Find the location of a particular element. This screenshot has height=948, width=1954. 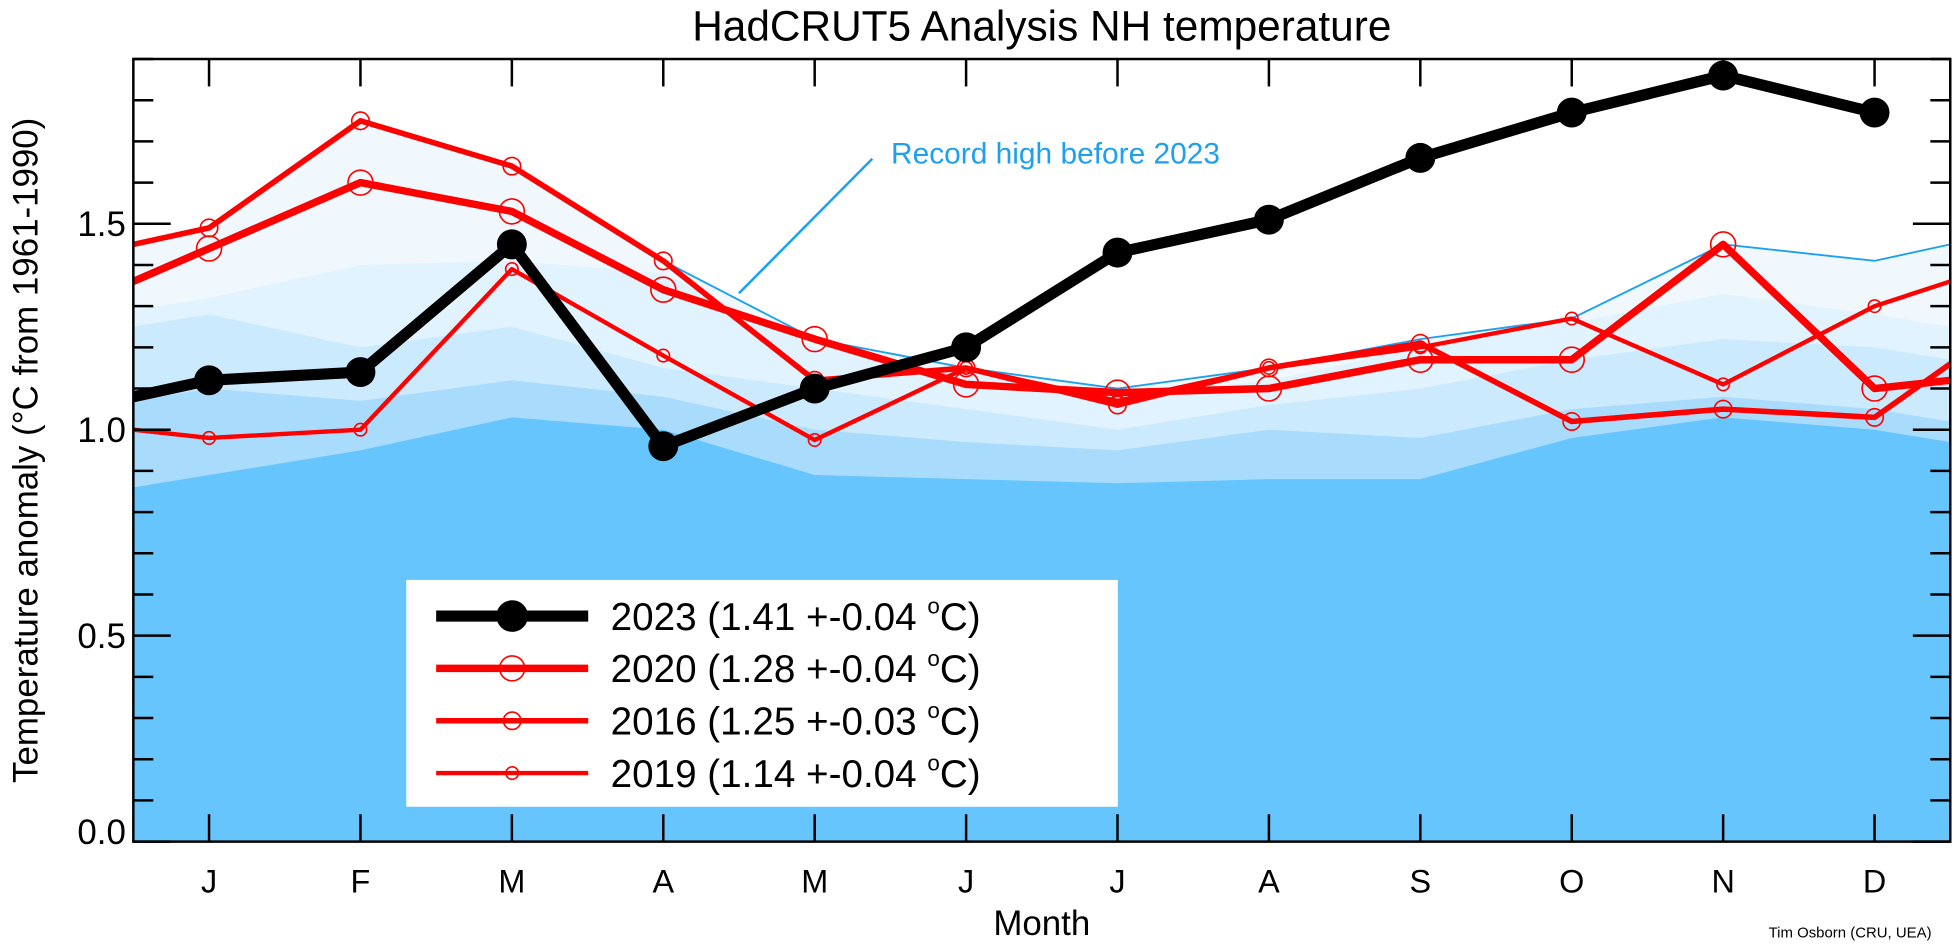

legend-label: 2019 (1.14 +-0.04 oC) is located at coordinates (796, 773).